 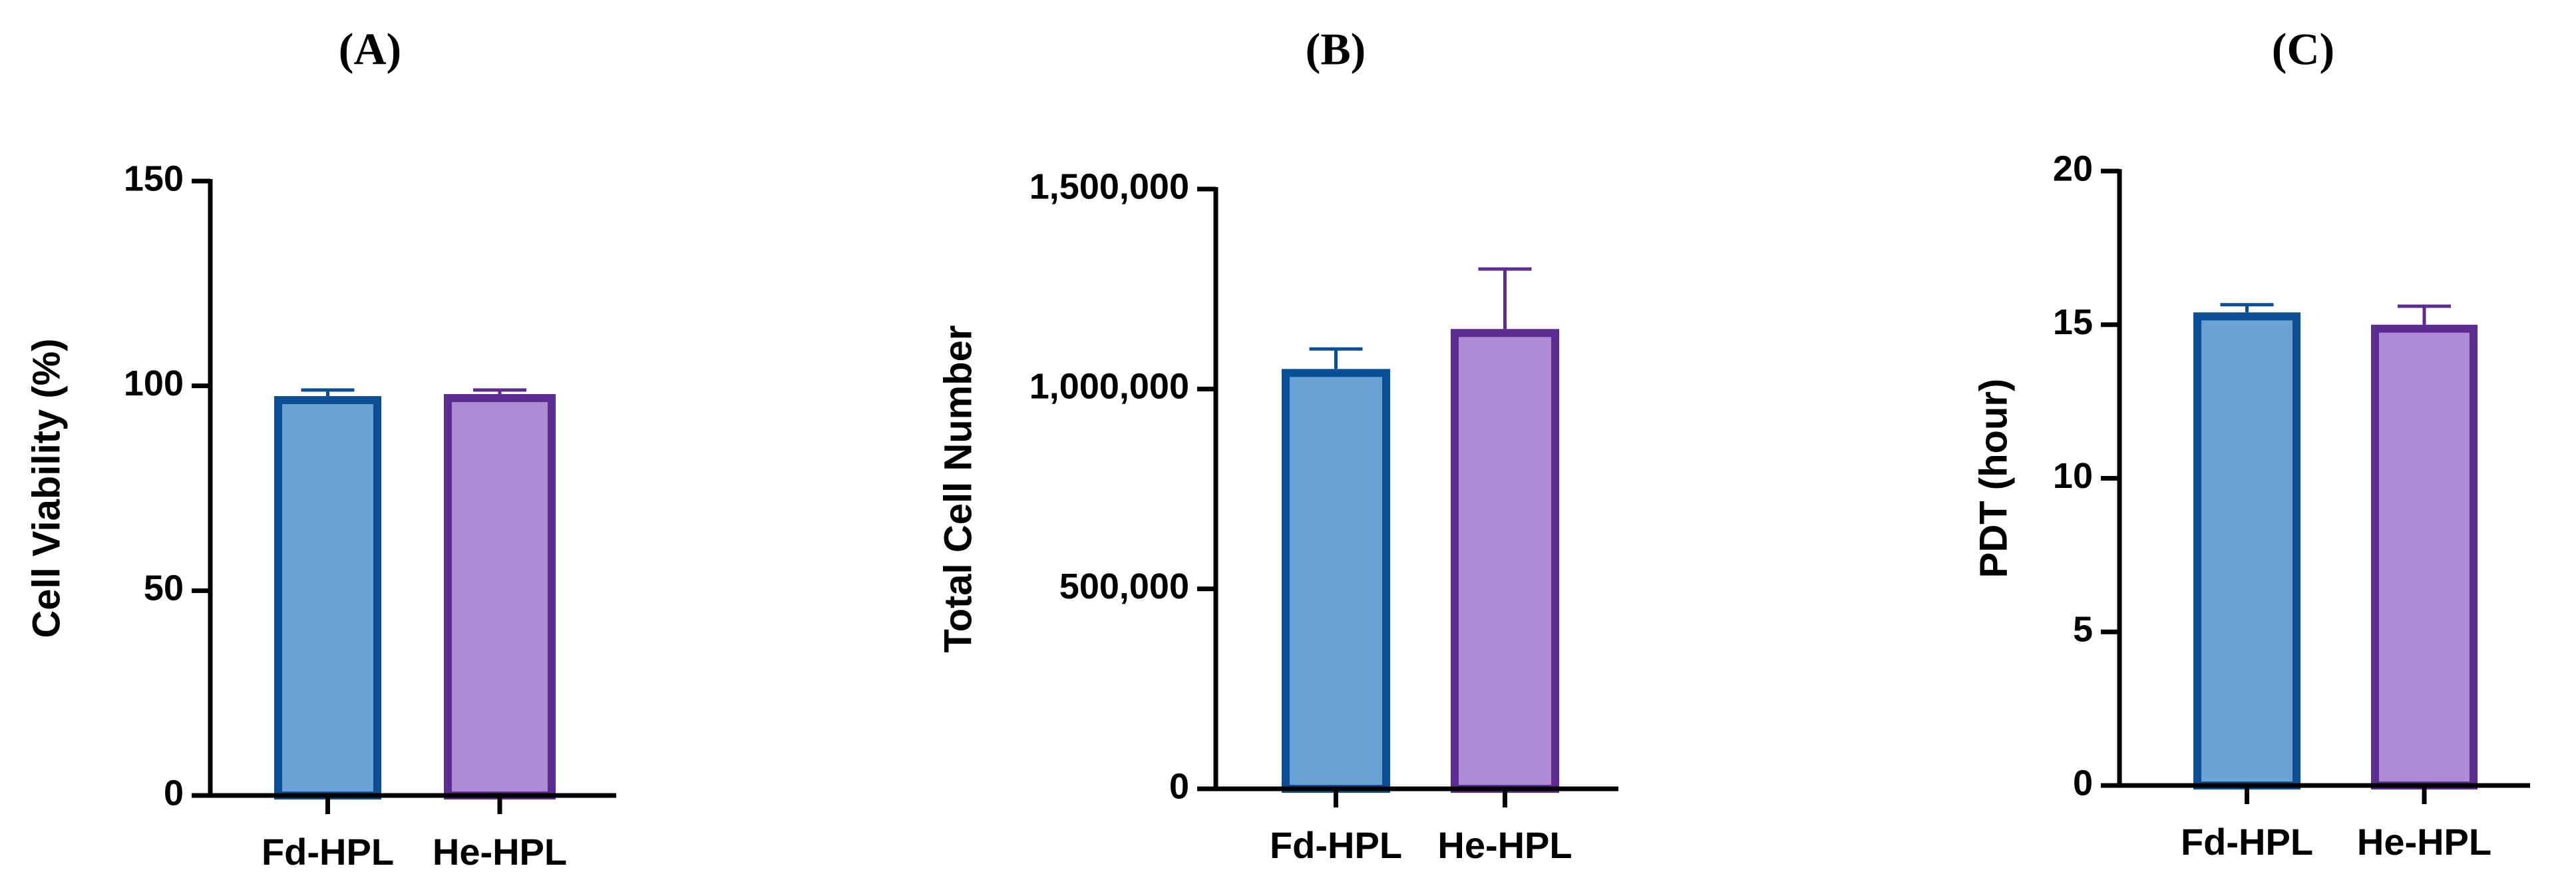 What do you see at coordinates (1124, 586) in the screenshot?
I see `y-tick-label: 500,000` at bounding box center [1124, 586].